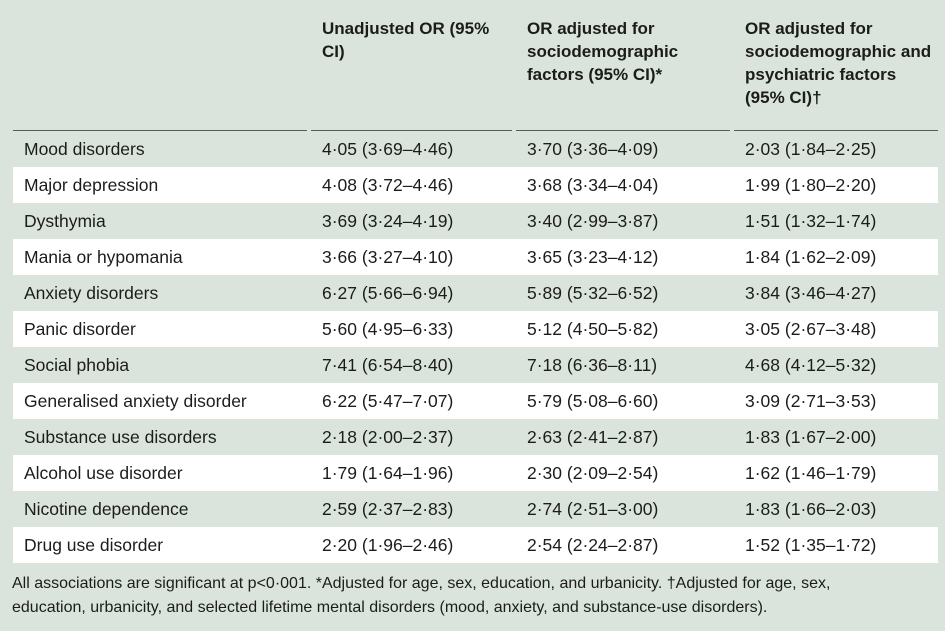 This screenshot has width=945, height=631. Describe the element at coordinates (593, 293) in the screenshot. I see `cell-or-adjusted-sociodemographic: 5·89 (5·32–6·52)` at that location.